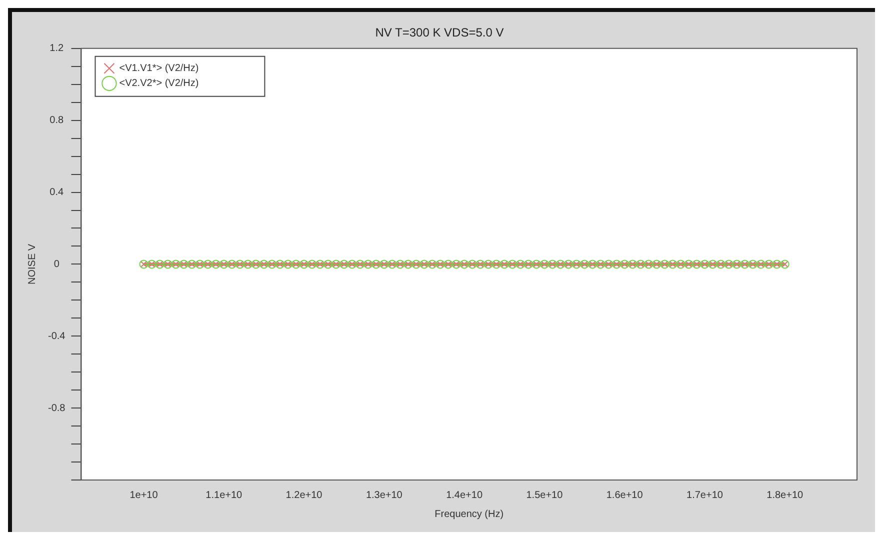  What do you see at coordinates (159, 84) in the screenshot?
I see `legend-label: <V2.V2*> (V2/Hz)` at bounding box center [159, 84].